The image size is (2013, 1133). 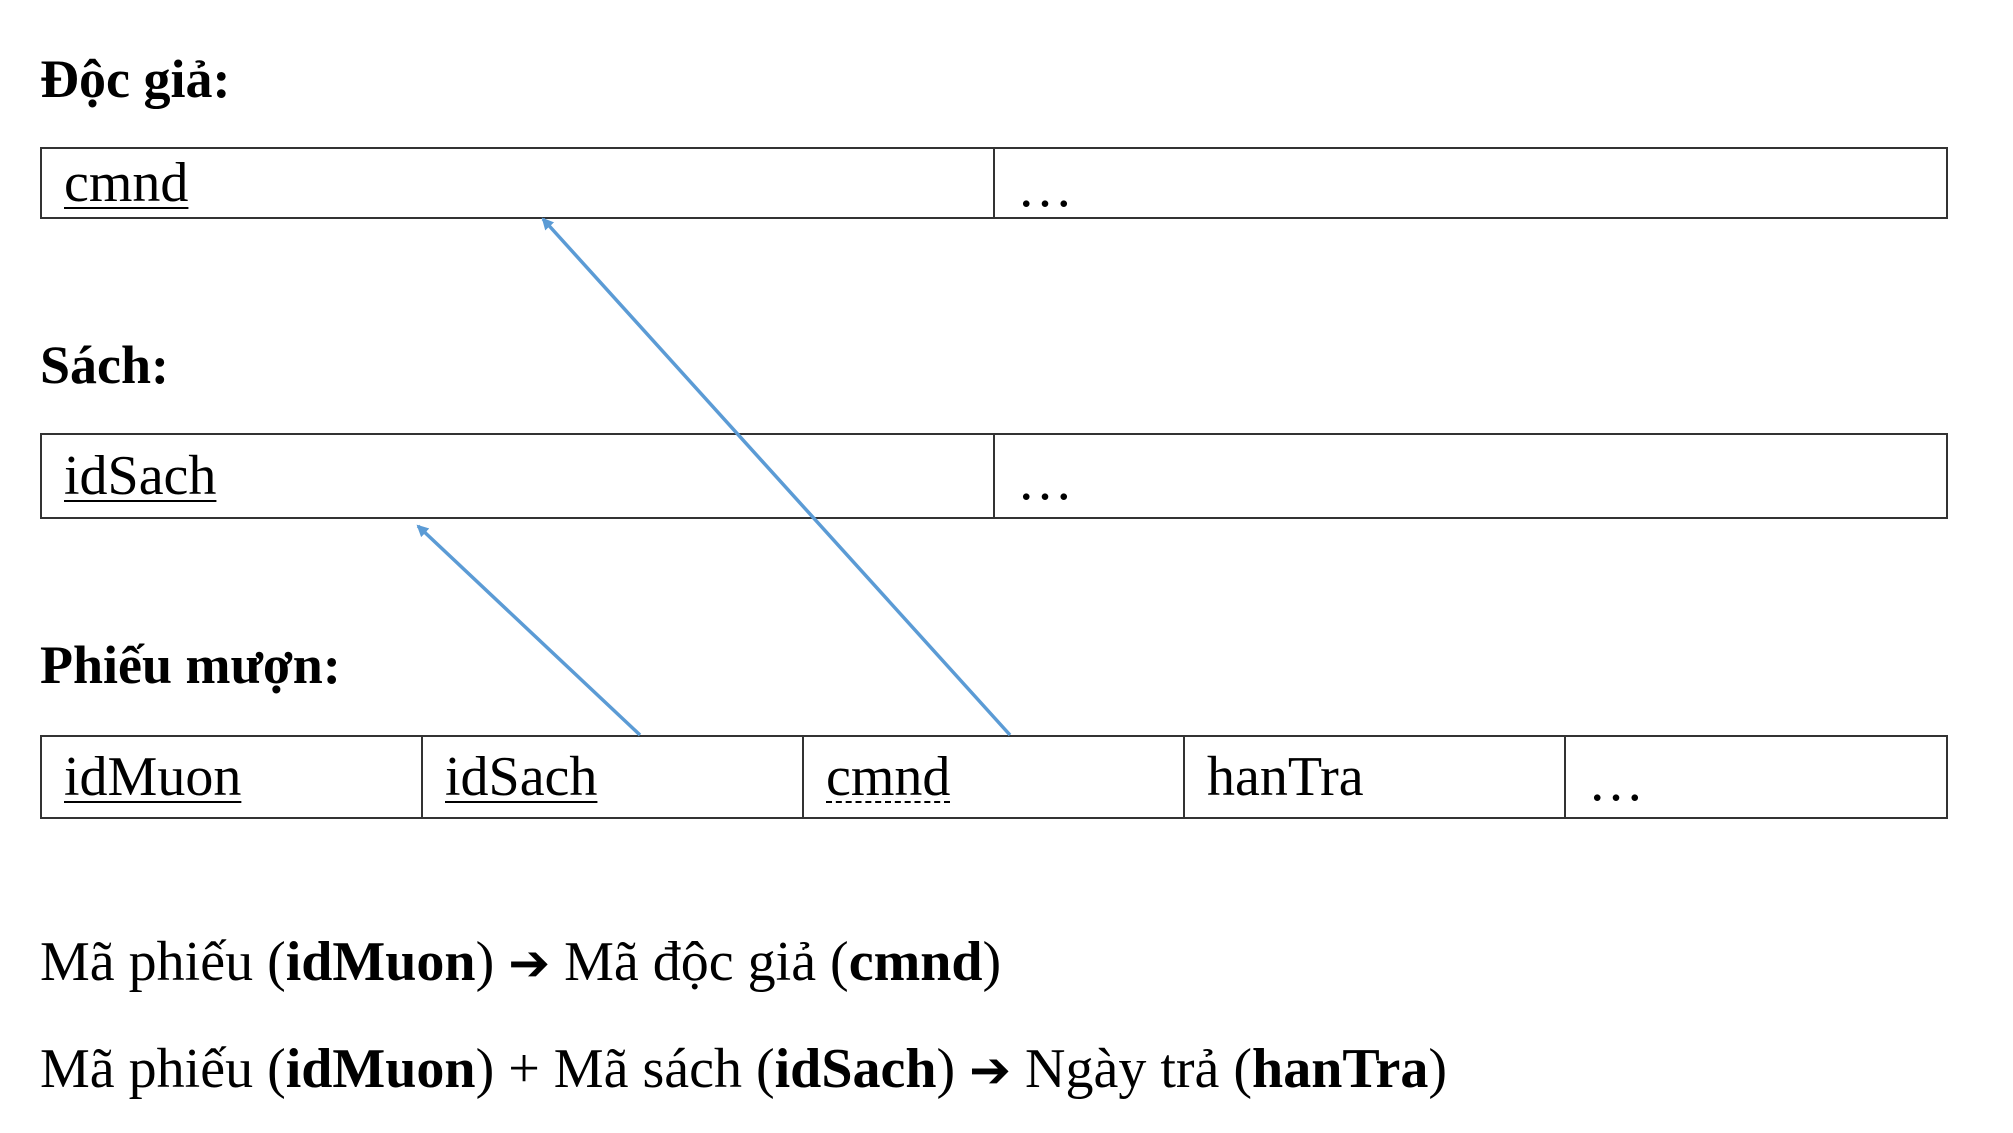 What do you see at coordinates (625, 1069) in the screenshot?
I see `dependency-text: ) + Mã sách (` at bounding box center [625, 1069].